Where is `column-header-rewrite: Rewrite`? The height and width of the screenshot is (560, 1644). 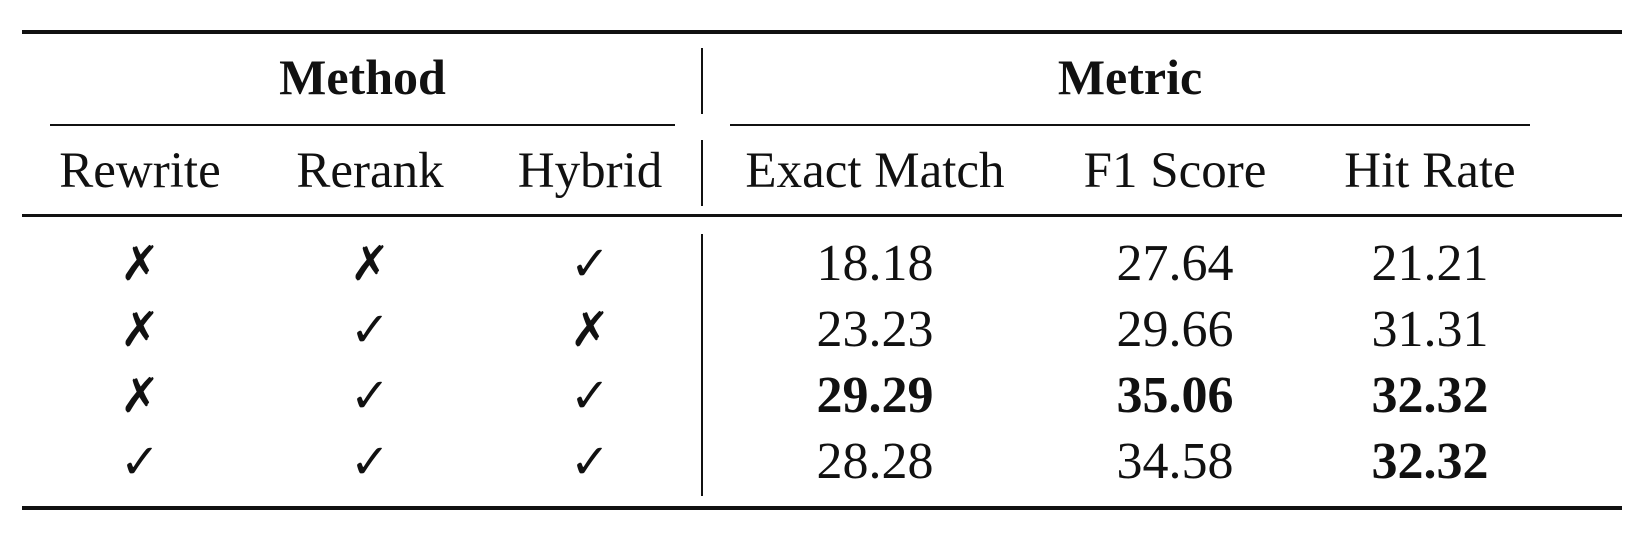
column-header-rewrite: Rewrite is located at coordinates (140, 171).